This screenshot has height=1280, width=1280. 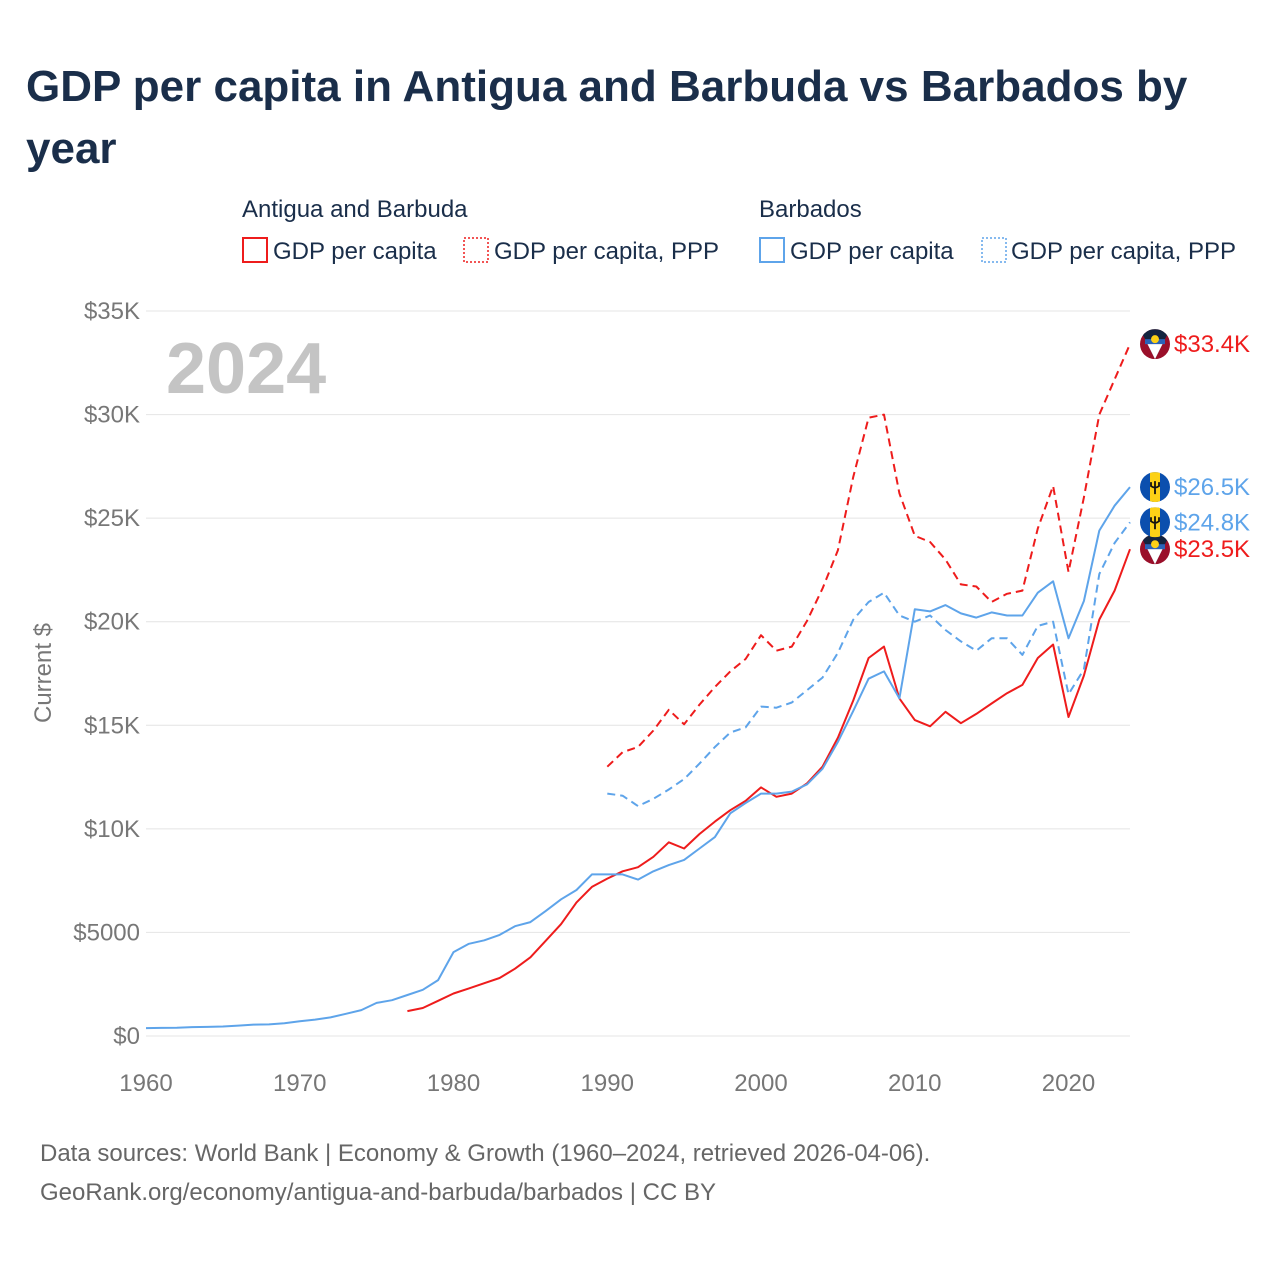 What do you see at coordinates (994, 250) in the screenshot?
I see `legend-swatch-barbados-ppp` at bounding box center [994, 250].